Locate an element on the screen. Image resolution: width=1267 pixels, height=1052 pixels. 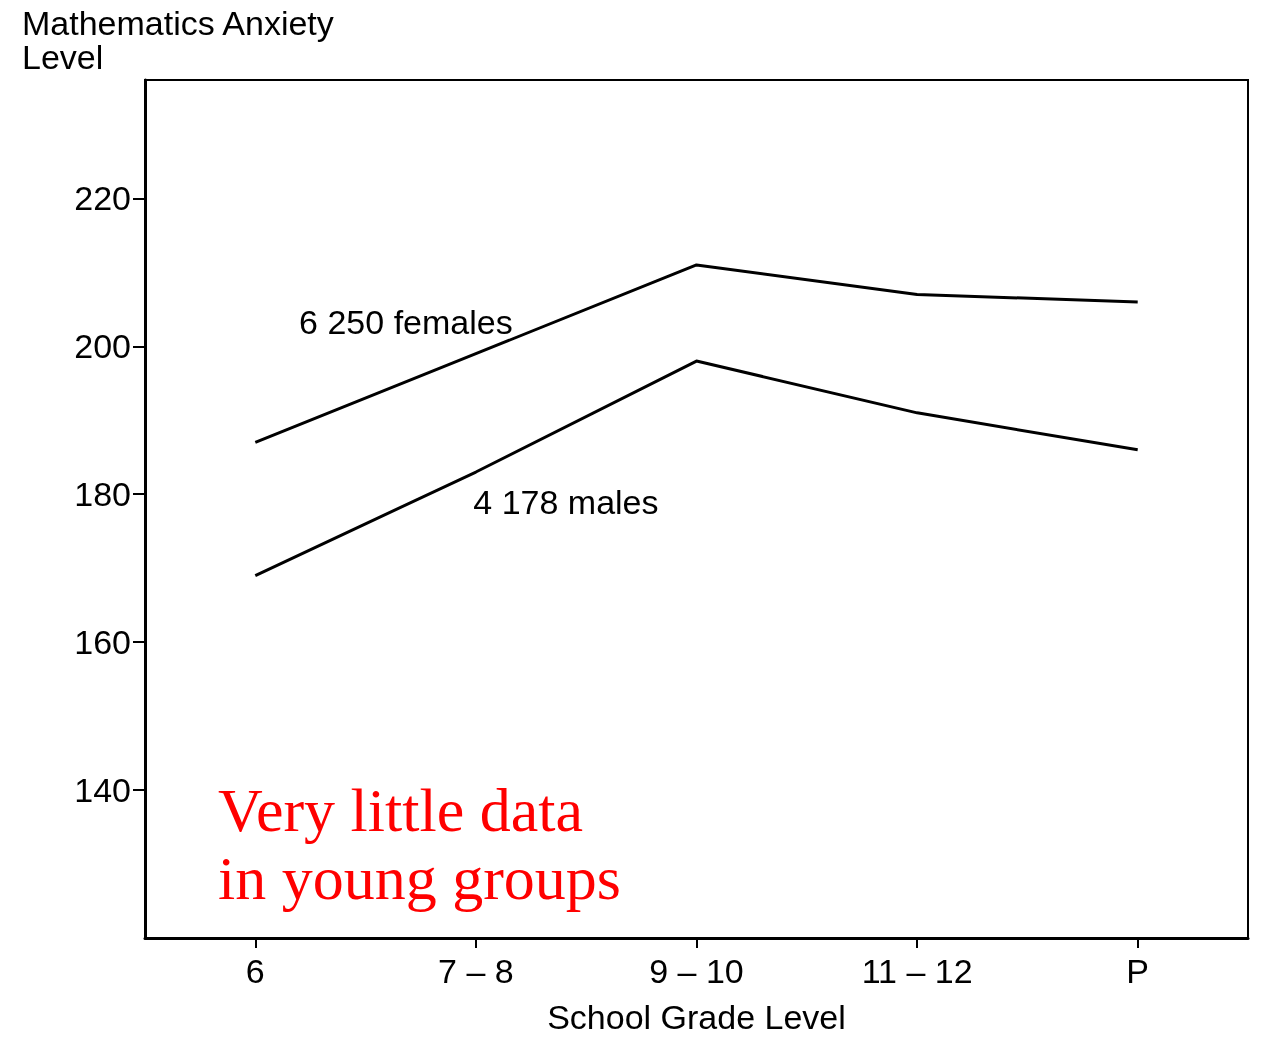
y-tick-label: 140 is located at coordinates (102, 790).